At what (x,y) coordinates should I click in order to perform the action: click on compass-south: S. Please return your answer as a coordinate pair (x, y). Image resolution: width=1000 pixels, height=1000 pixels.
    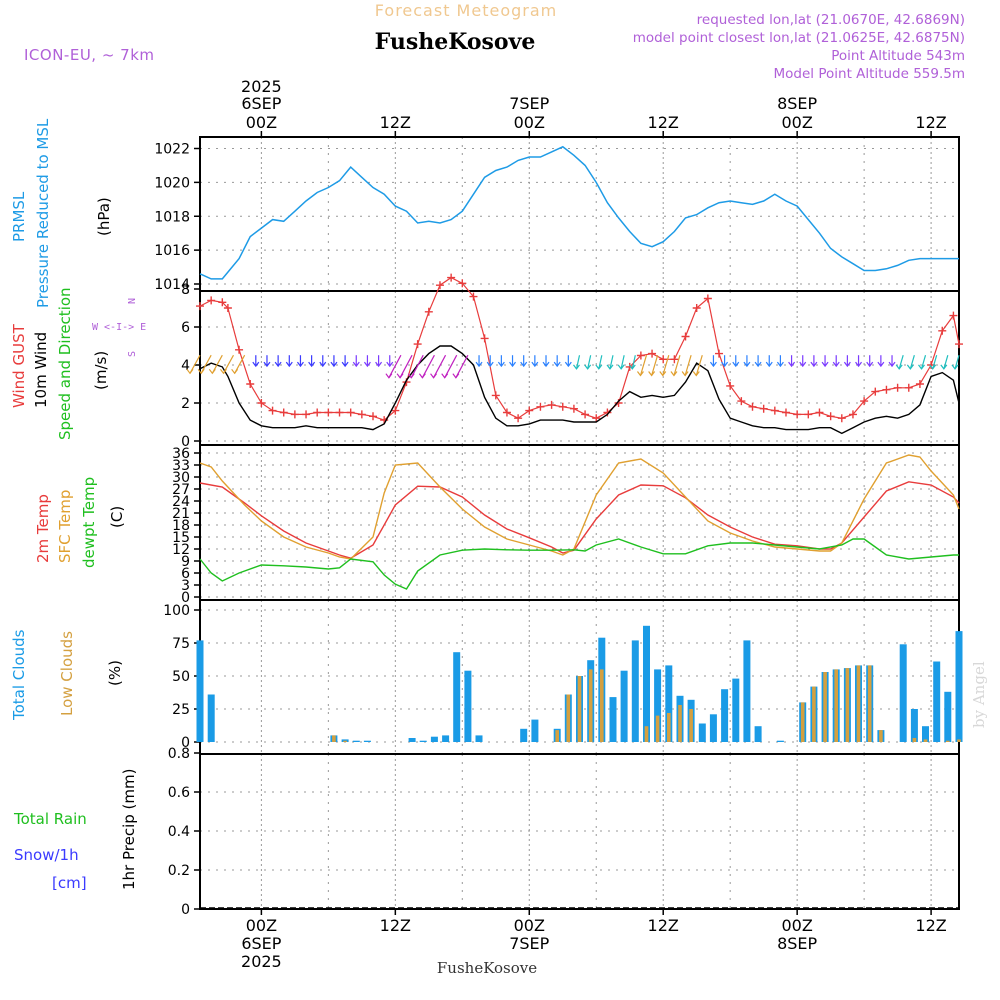
    Looking at the image, I should click on (132, 354).